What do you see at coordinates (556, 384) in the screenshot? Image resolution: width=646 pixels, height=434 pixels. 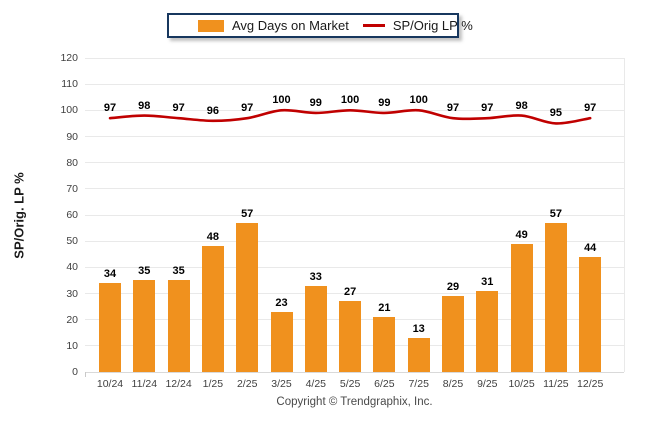 I see `x-tick-label: 11/25` at bounding box center [556, 384].